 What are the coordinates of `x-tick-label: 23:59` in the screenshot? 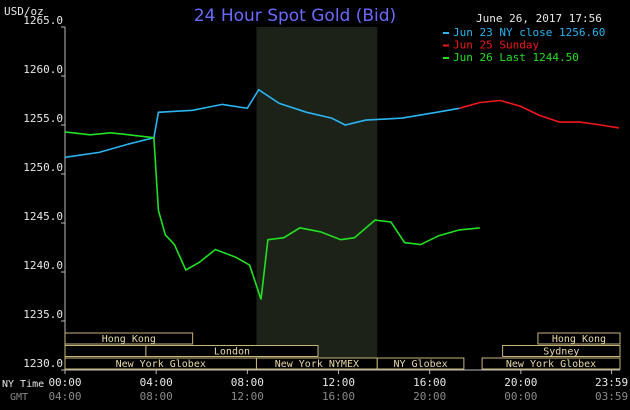 It's located at (611, 382).